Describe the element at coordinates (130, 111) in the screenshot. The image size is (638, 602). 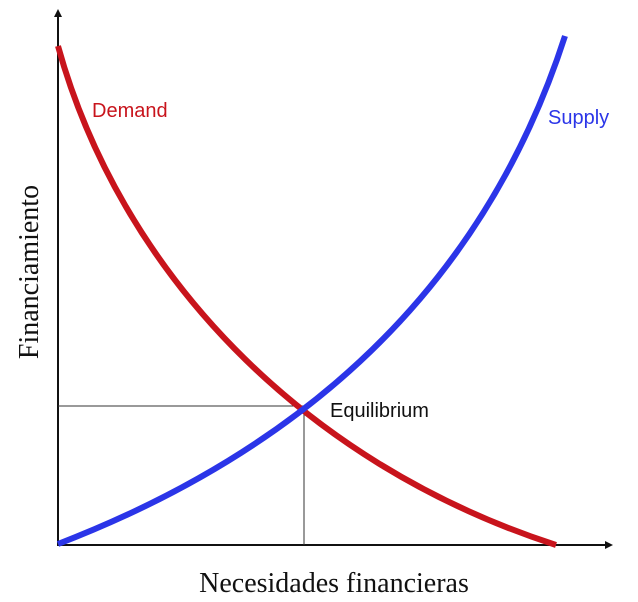
I see `demand-label: Demand` at that location.